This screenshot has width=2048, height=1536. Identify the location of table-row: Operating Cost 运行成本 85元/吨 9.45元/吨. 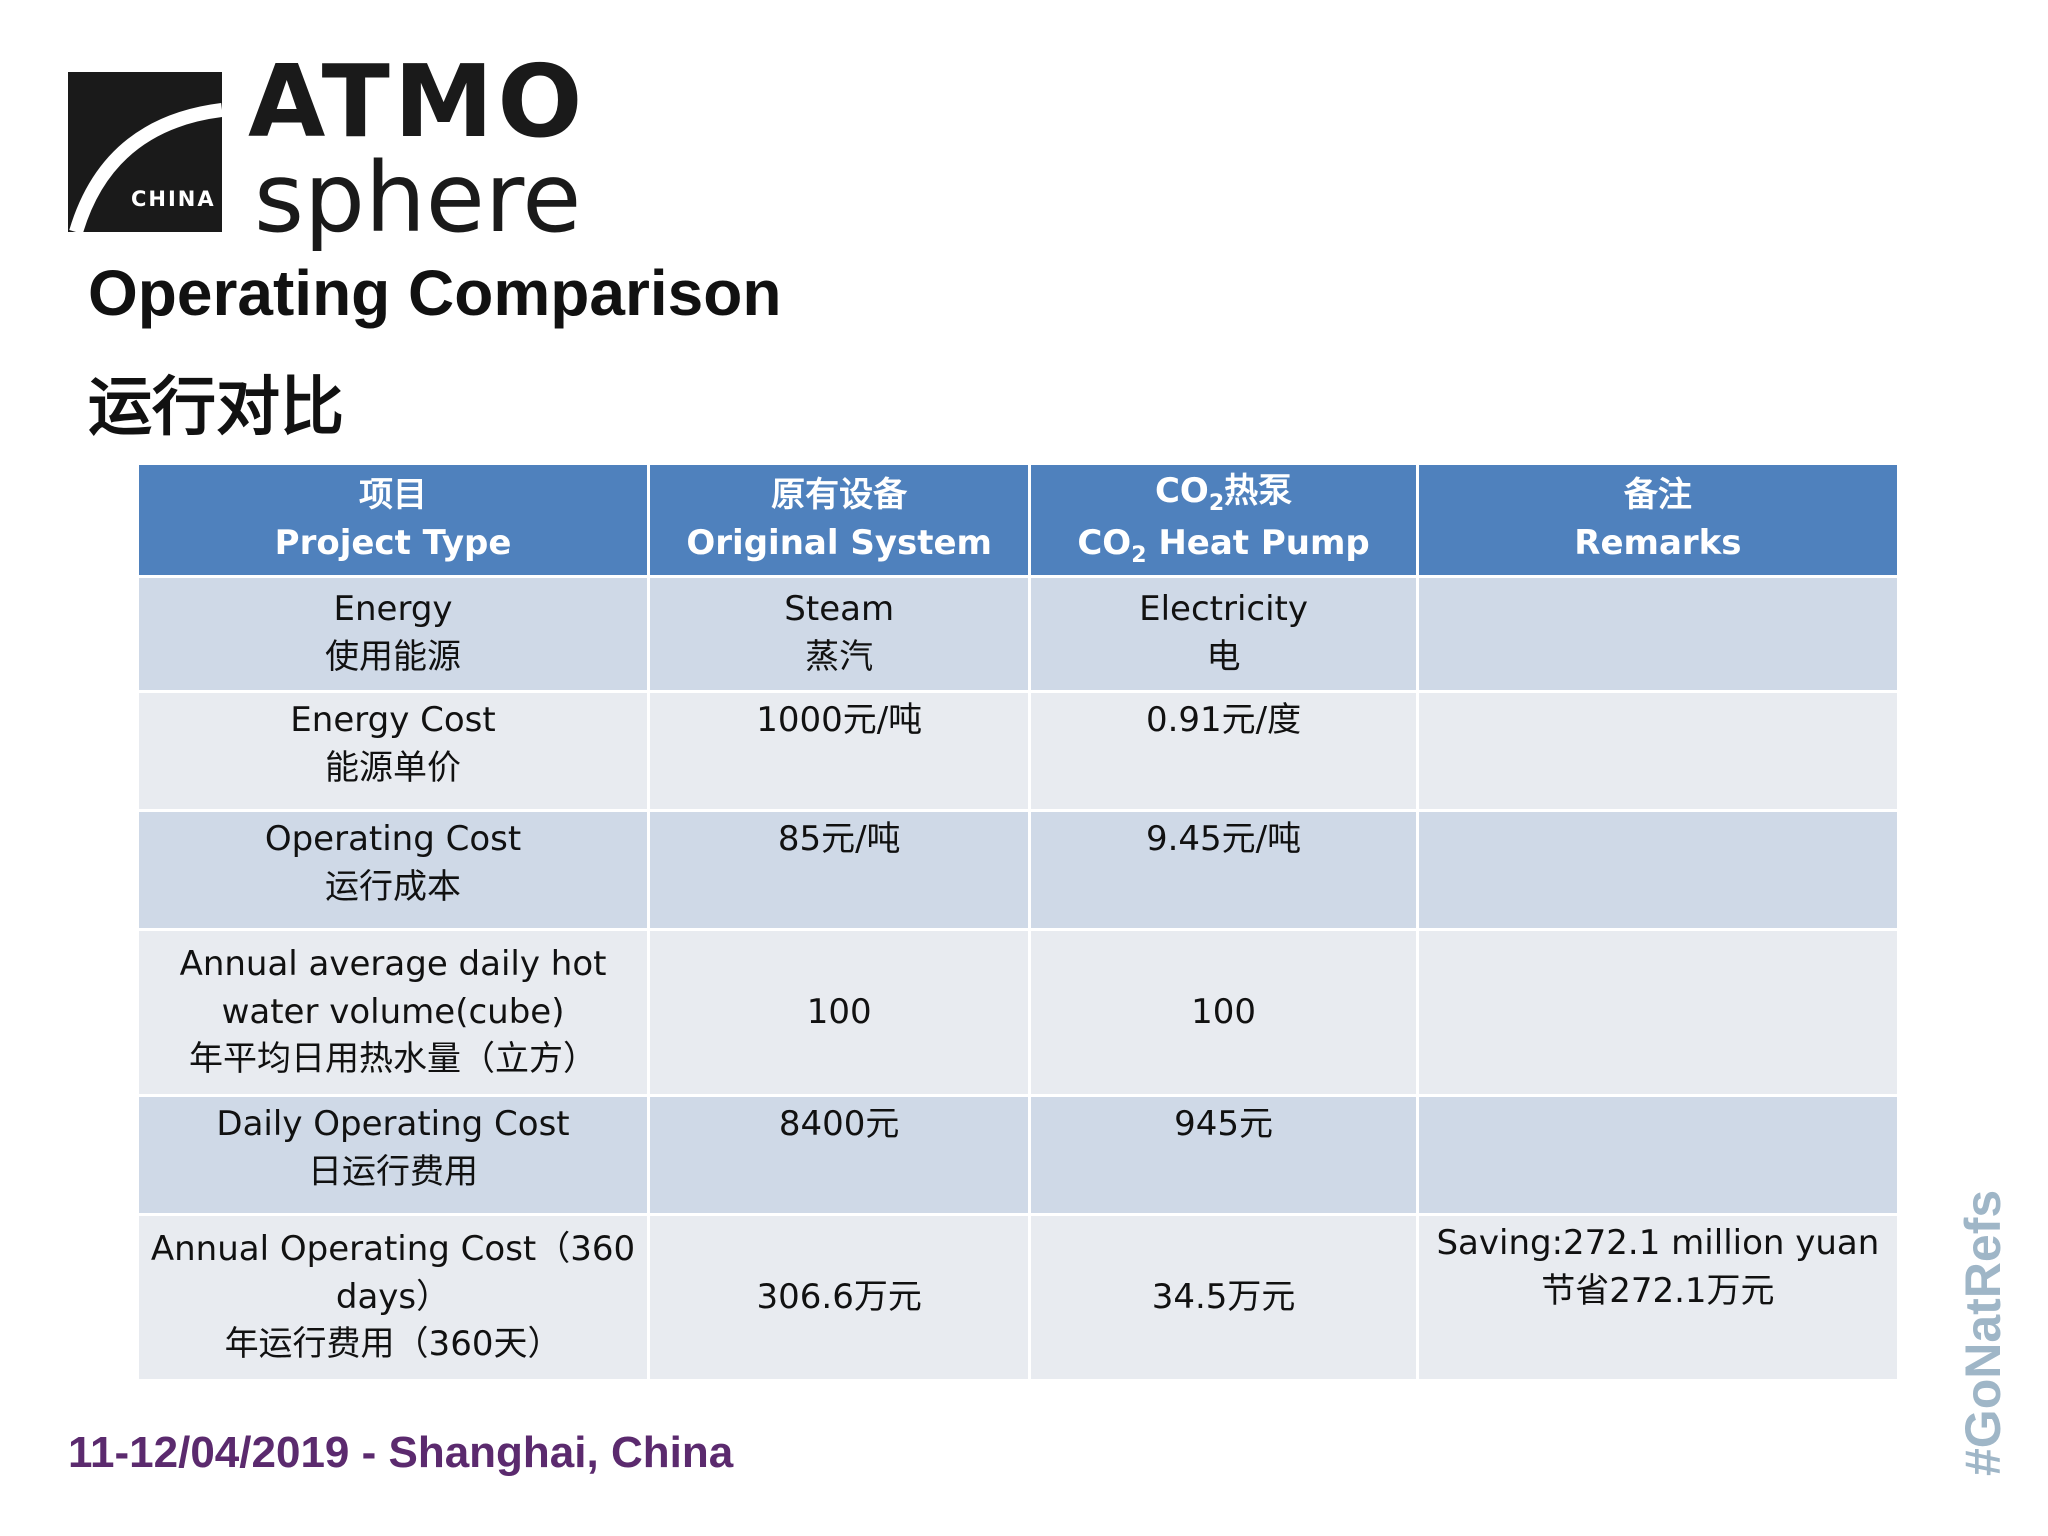
(1018, 870).